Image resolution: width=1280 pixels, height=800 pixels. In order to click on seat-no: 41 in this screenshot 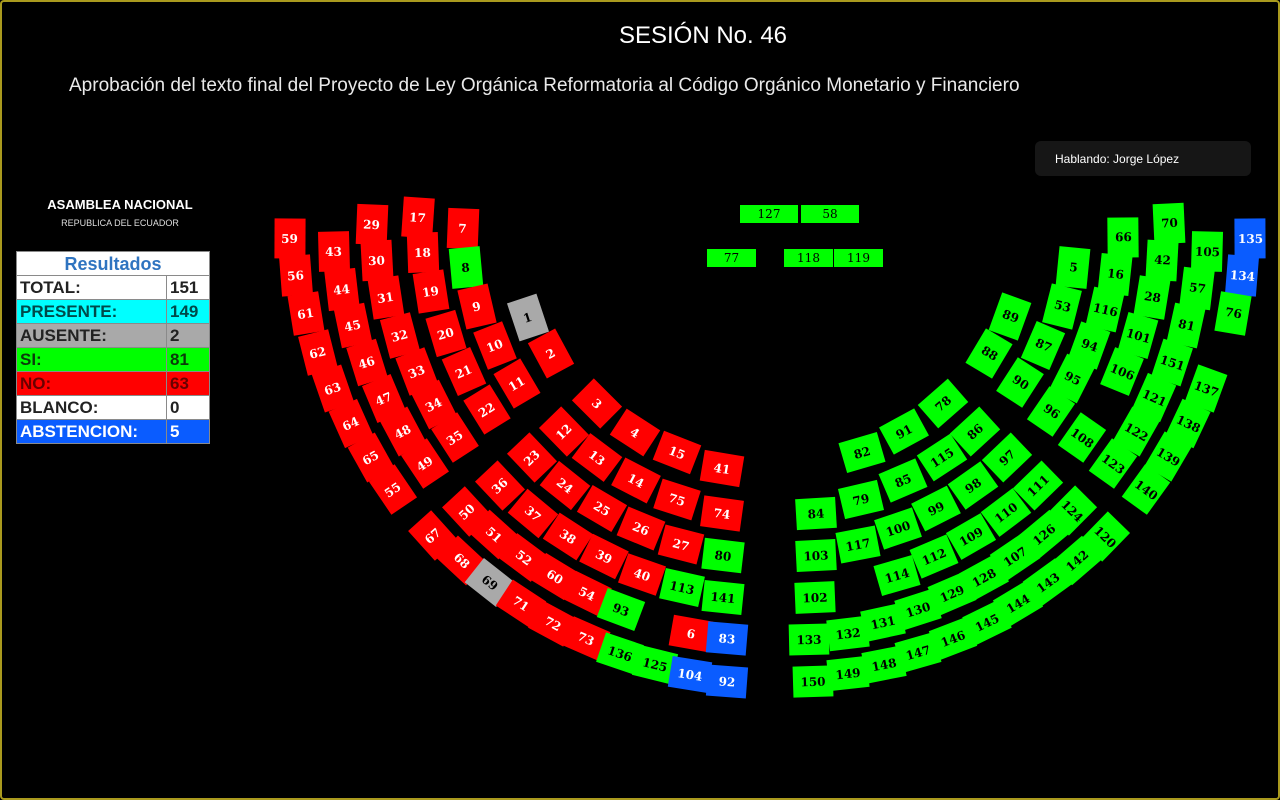, I will do `click(722, 468)`.